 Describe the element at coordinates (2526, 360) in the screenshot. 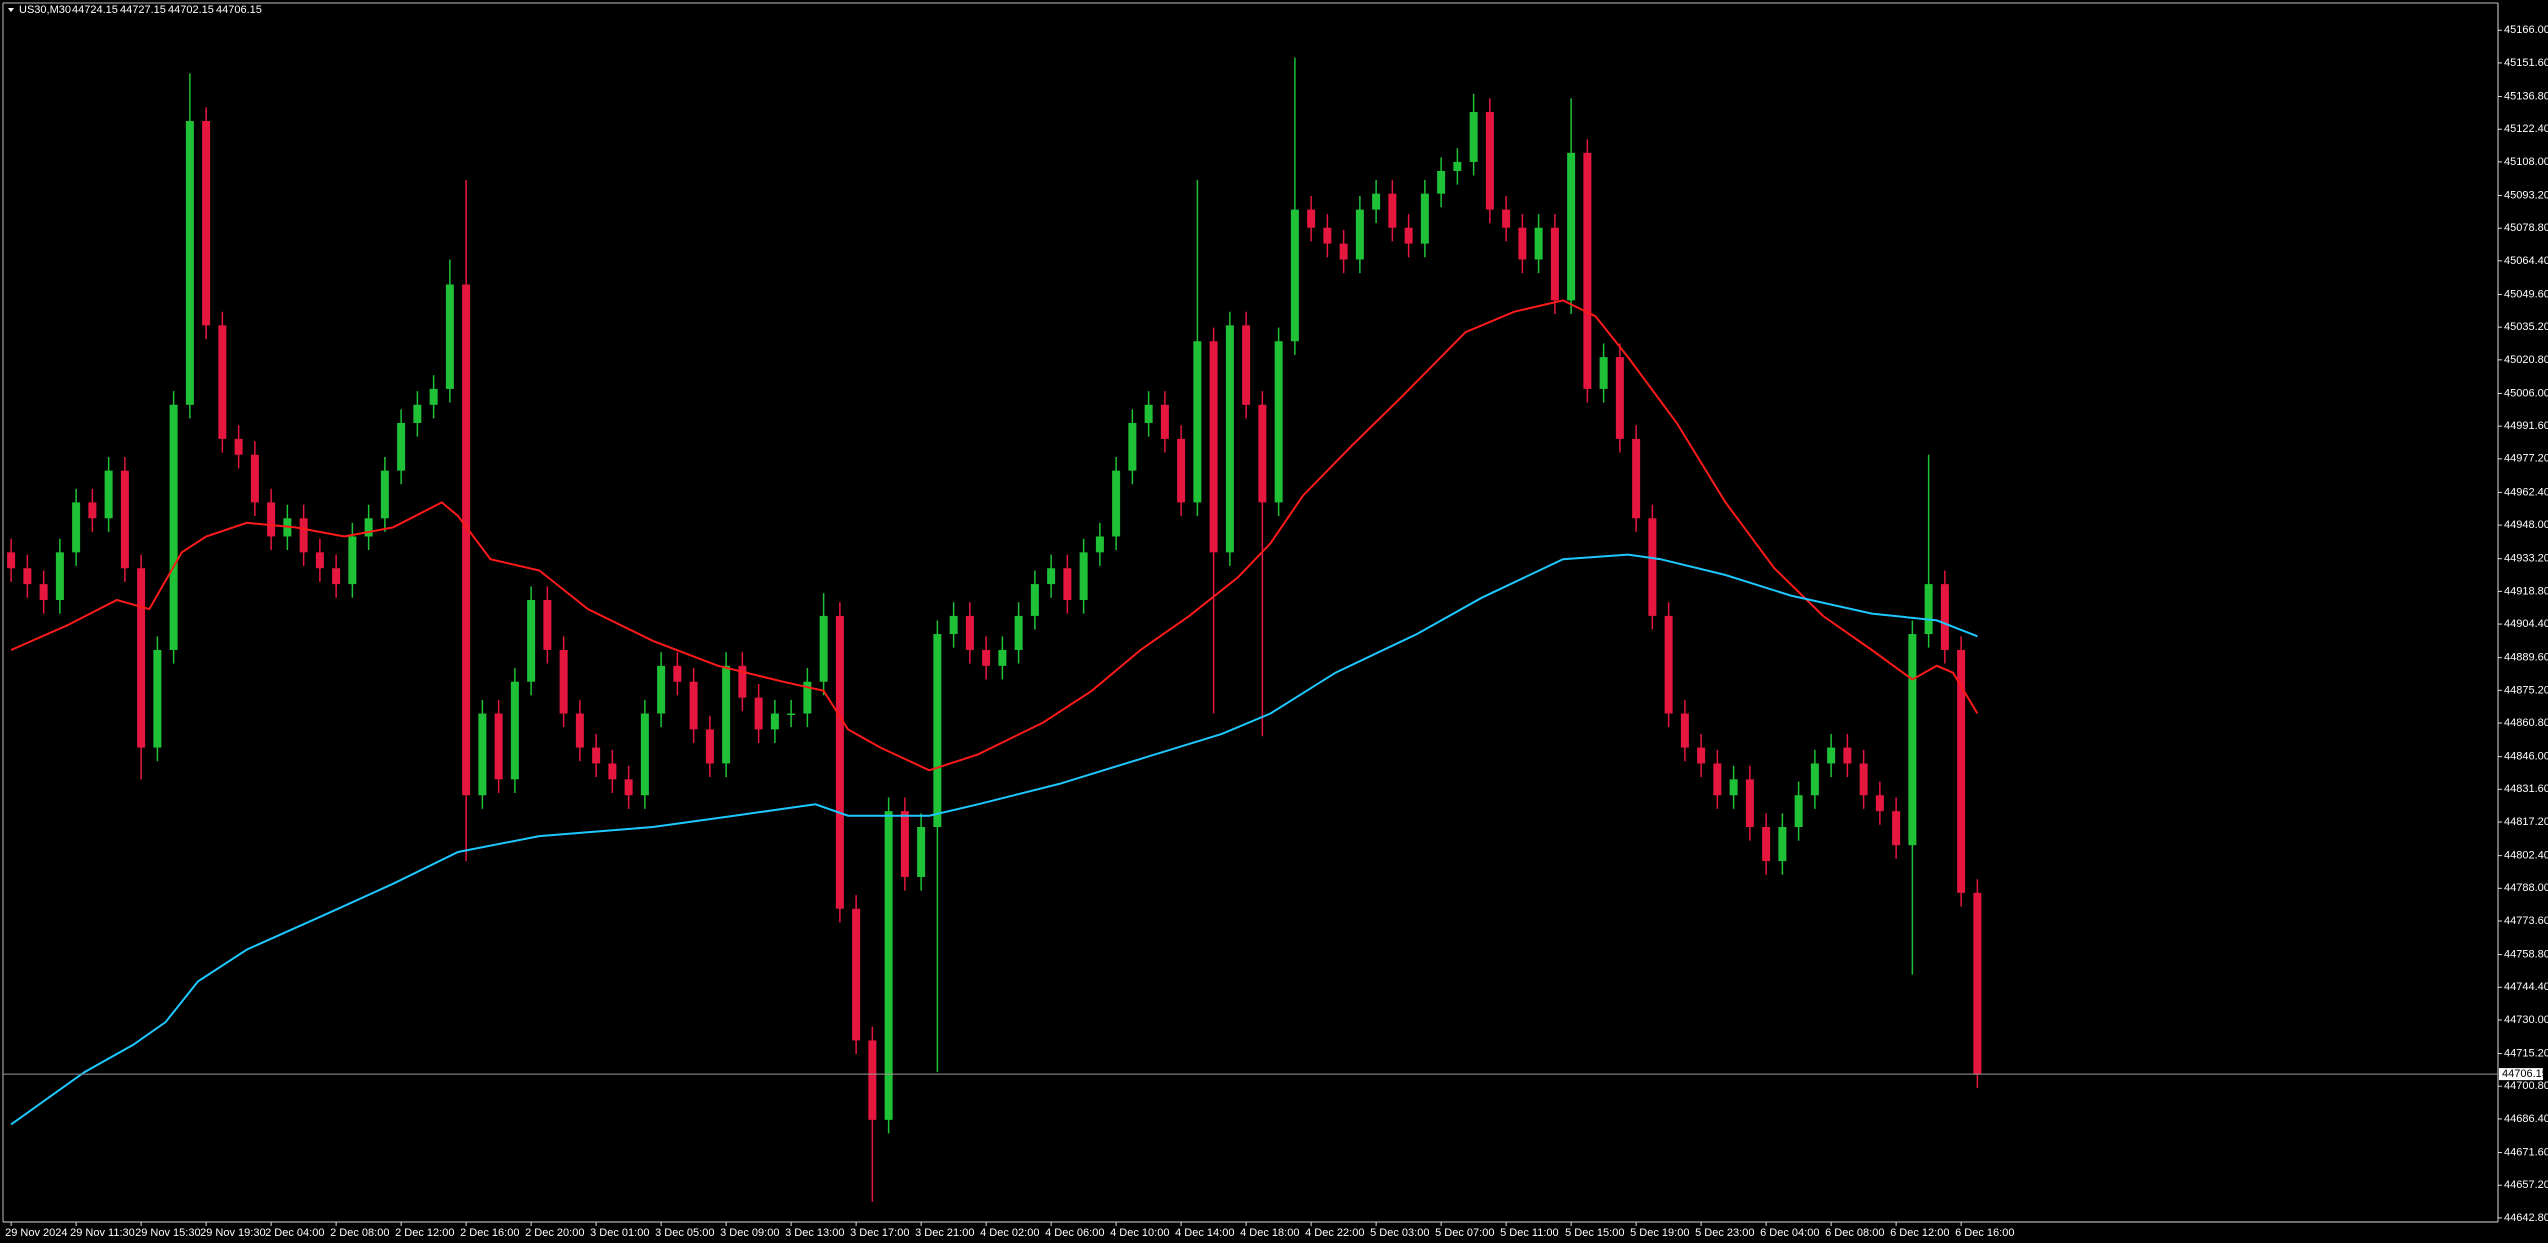

I see `y-tick-label: 45020.80` at that location.